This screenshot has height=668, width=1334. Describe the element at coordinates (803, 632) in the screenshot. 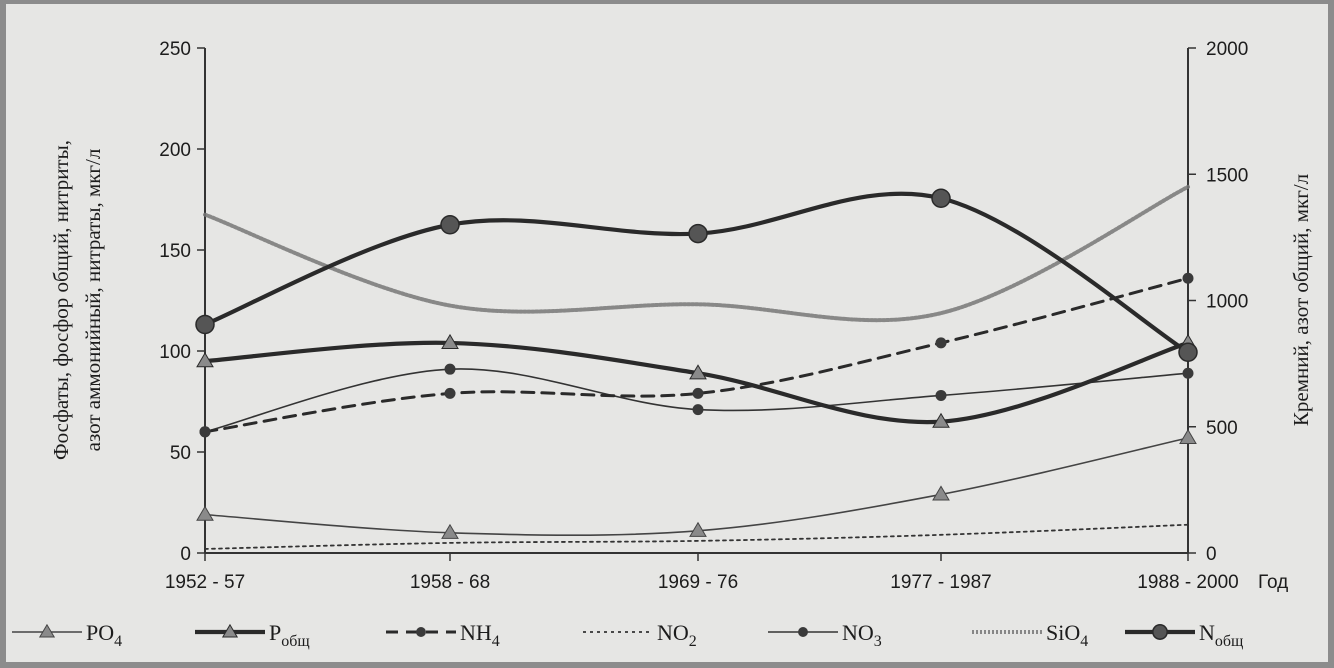

I see `legend-marker-no3` at that location.